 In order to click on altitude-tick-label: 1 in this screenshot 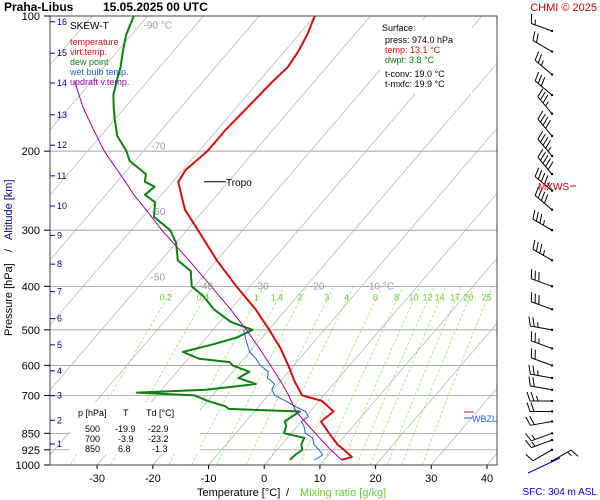, I will do `click(59, 444)`.